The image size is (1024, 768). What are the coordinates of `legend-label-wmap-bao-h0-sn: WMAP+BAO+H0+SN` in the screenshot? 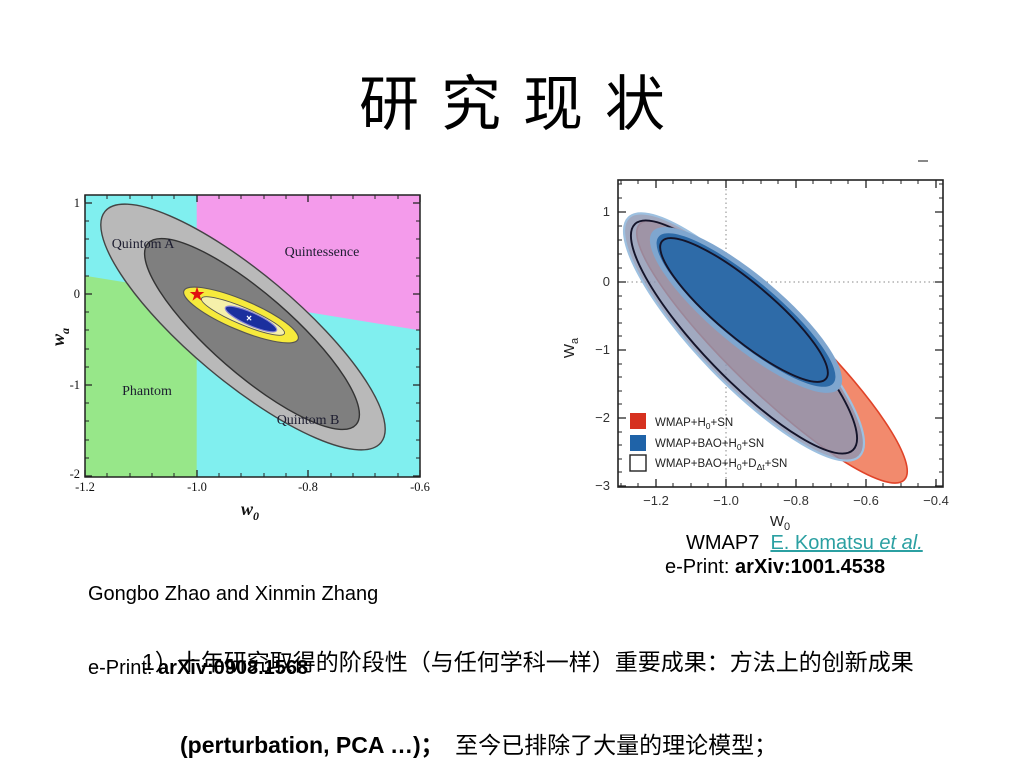 It's located at (709, 445).